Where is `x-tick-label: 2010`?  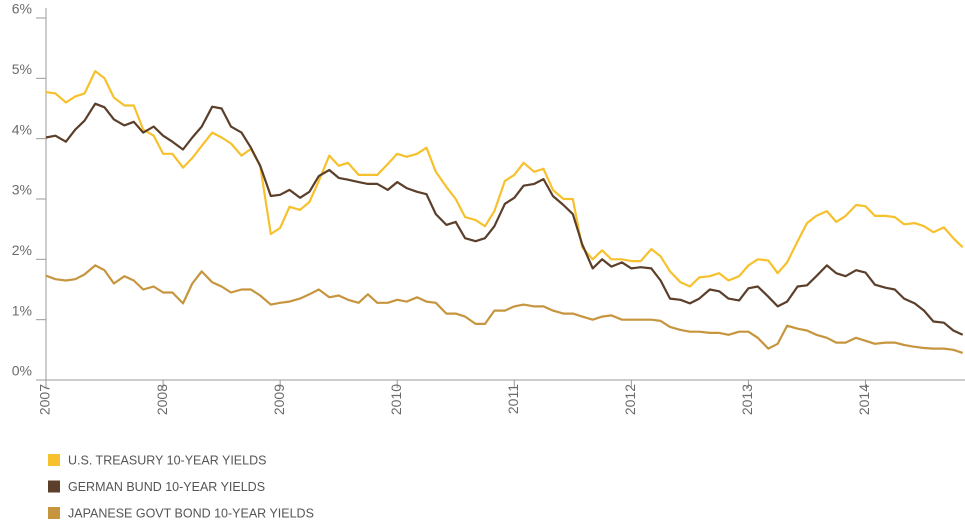 x-tick-label: 2010 is located at coordinates (396, 399).